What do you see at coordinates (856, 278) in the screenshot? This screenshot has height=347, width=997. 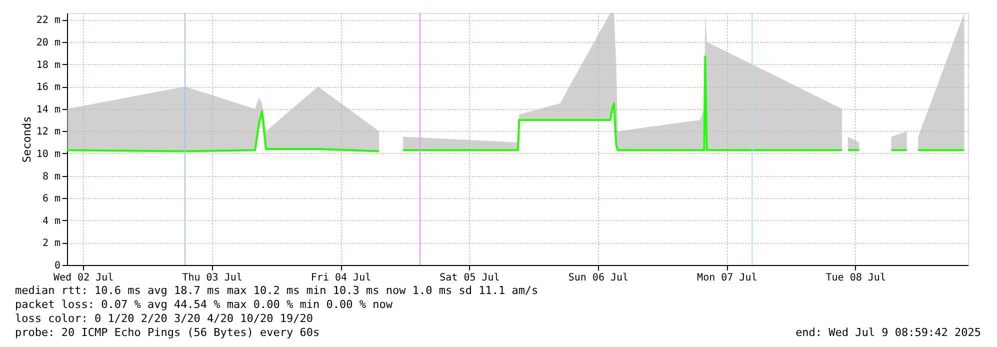 I see `x-tick-label: Tue 08 Jul` at bounding box center [856, 278].